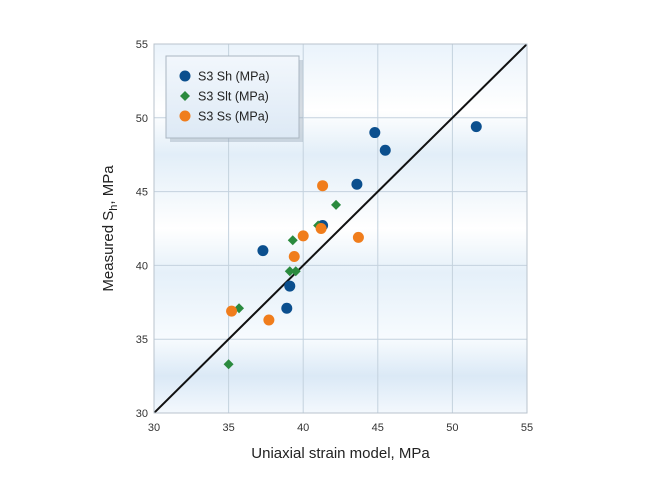 Image resolution: width=650 pixels, height=488 pixels. I want to click on x-tick-label: 50, so click(452, 428).